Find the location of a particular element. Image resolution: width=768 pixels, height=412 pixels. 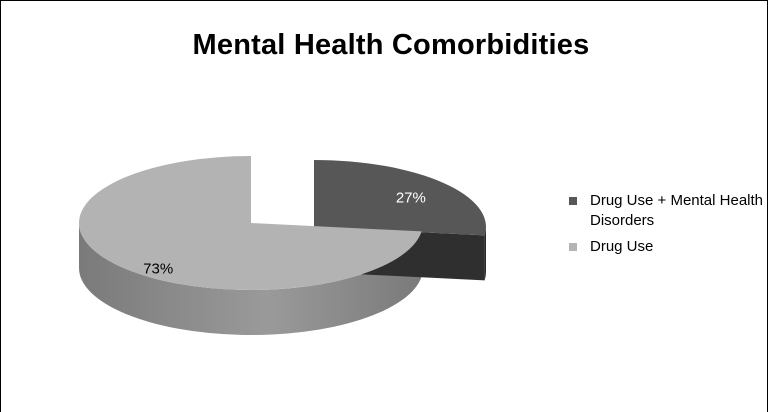

legend-item-drug-use-mental-health: Drug Use + Mental Health Disorders is located at coordinates (668, 211).